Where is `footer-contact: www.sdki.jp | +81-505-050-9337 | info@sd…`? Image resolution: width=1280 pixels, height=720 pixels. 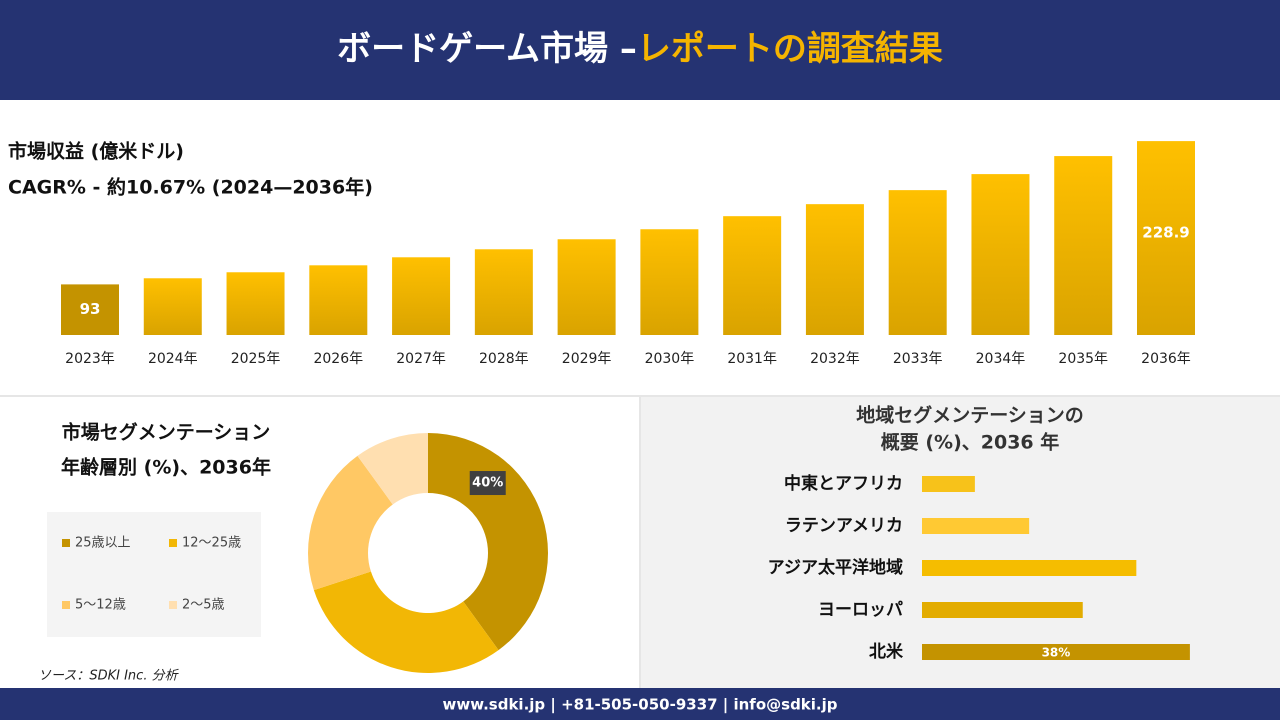
footer-contact: www.sdki.jp | +81-505-050-9337 | info@sd… is located at coordinates (639, 705).